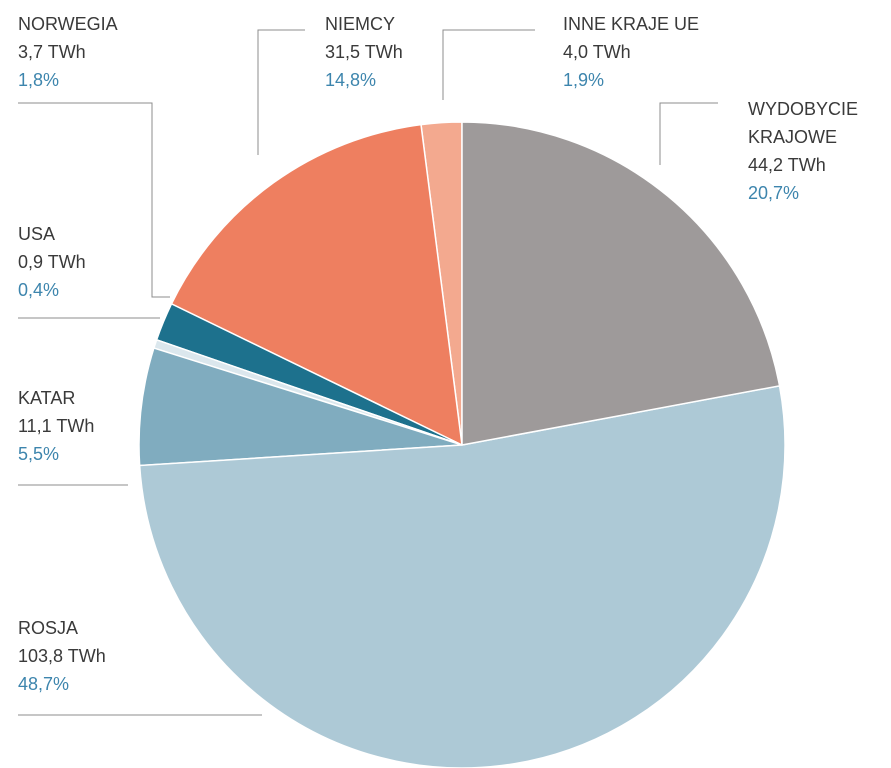 The image size is (891, 768). What do you see at coordinates (68, 24) in the screenshot?
I see `category-name: NORWEGIA` at bounding box center [68, 24].